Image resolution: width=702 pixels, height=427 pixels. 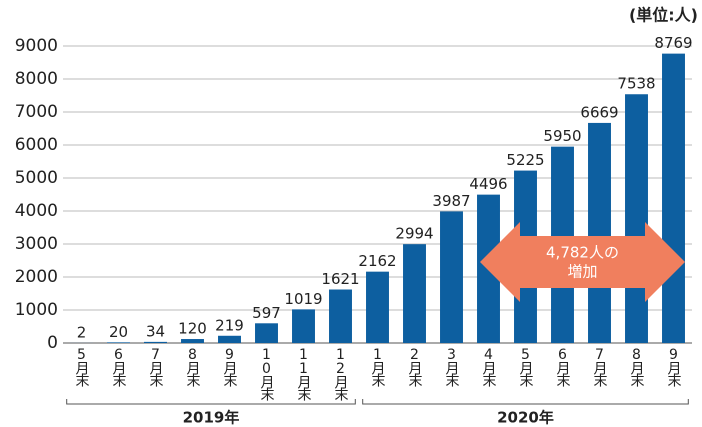 I want to click on value-label: 597, so click(x=266, y=313).